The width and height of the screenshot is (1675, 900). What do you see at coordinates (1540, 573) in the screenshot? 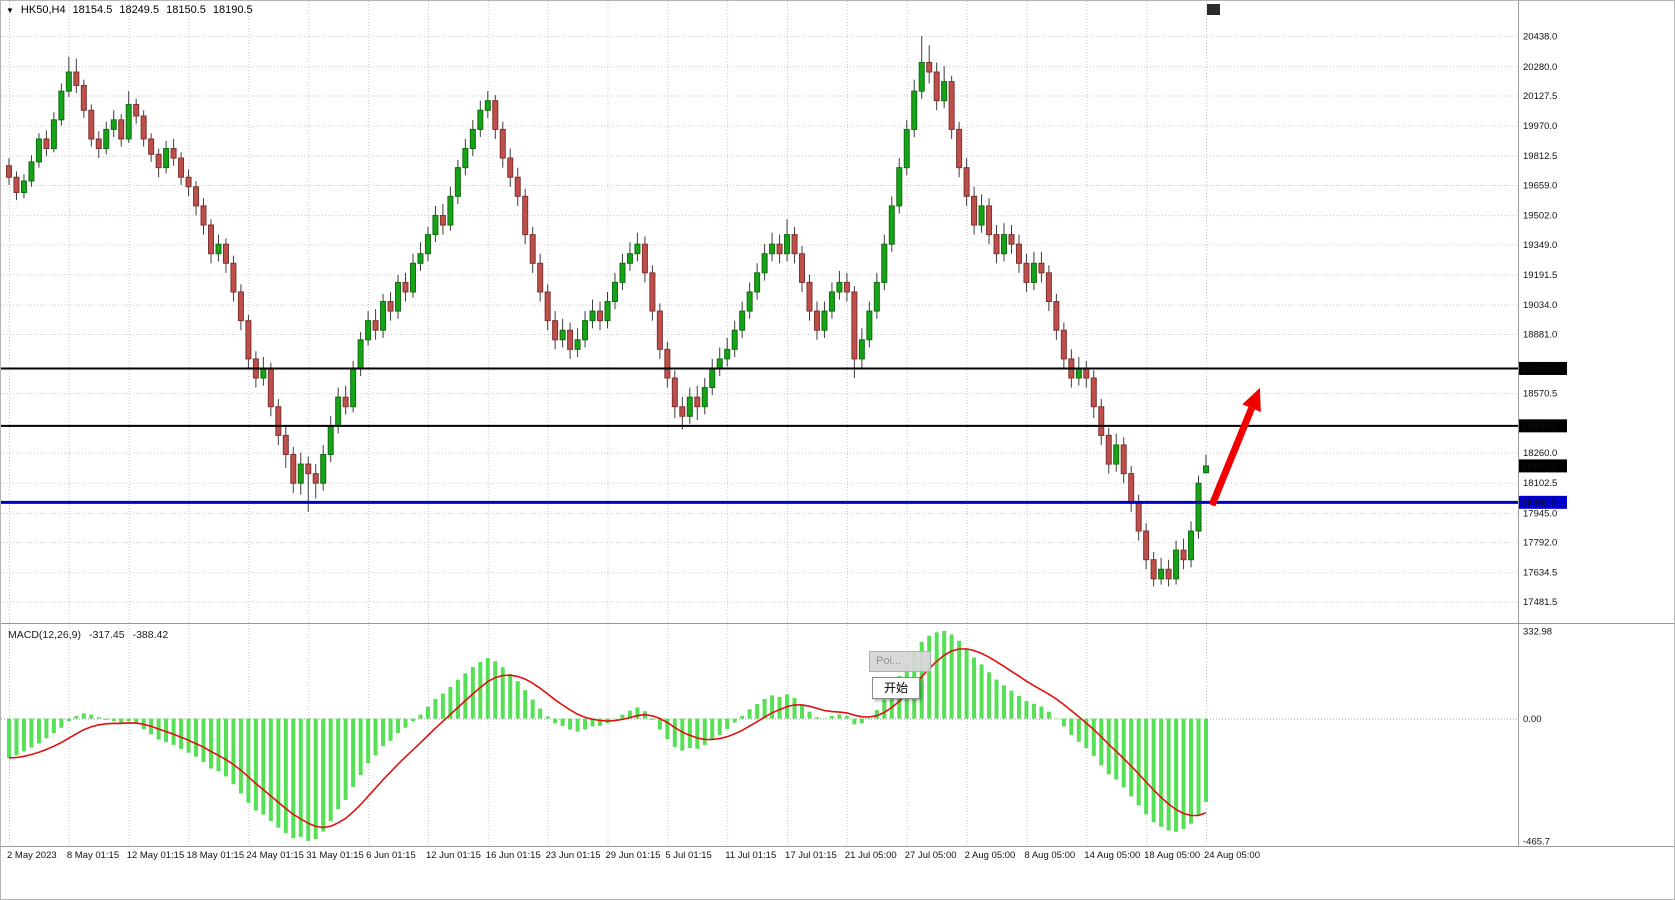
I see `svg-text: 17634.5` at bounding box center [1540, 573].